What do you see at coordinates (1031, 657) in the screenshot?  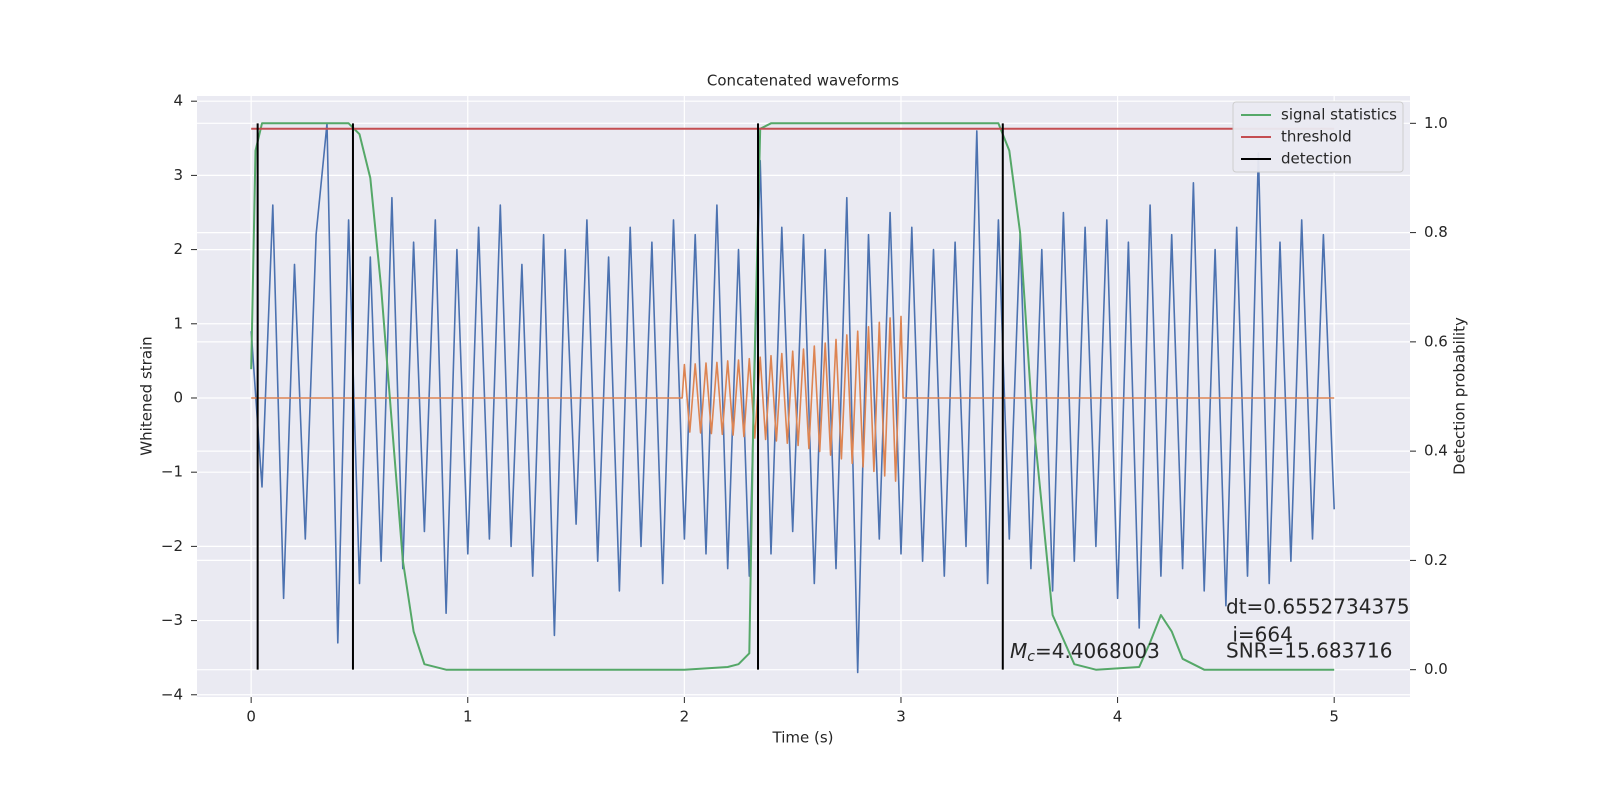 I see `mc-subscript: c` at bounding box center [1031, 657].